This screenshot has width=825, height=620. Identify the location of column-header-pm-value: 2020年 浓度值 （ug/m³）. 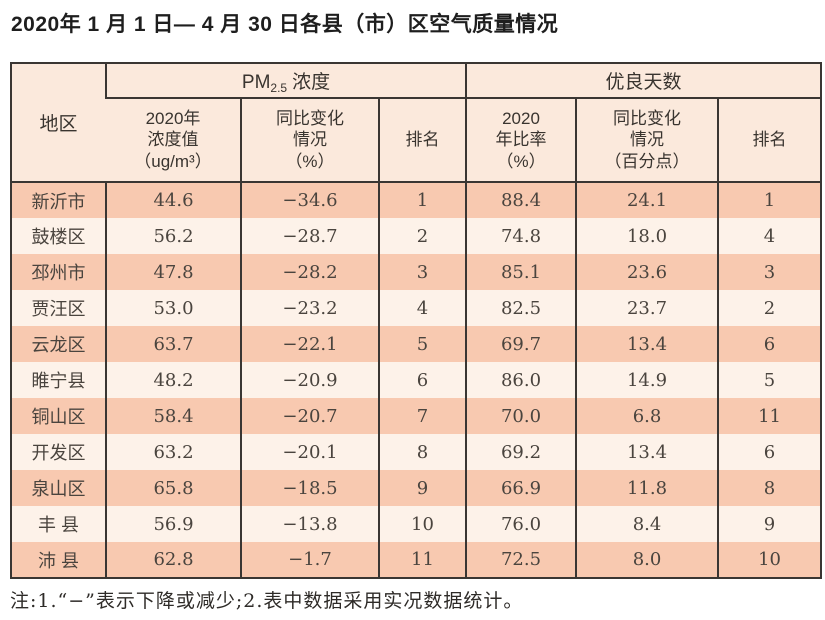
(173, 140).